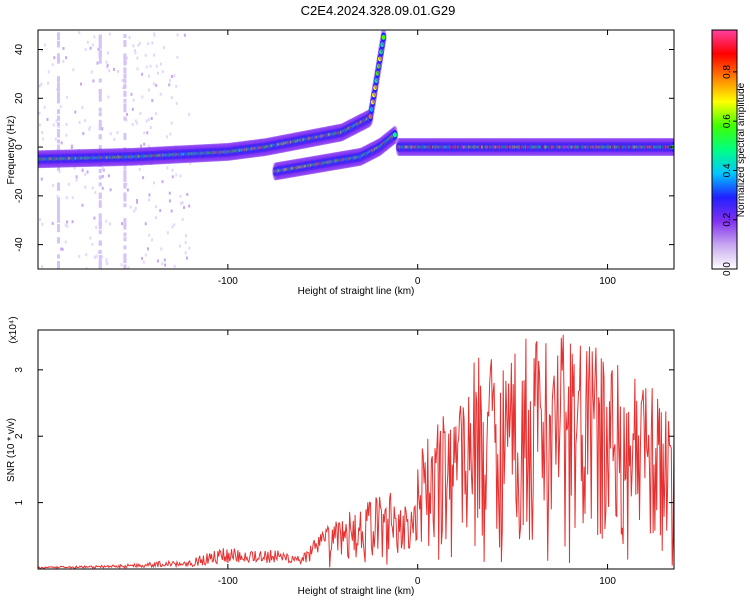  Describe the element at coordinates (607, 581) in the screenshot. I see `snr-x-tick-label: 100` at that location.